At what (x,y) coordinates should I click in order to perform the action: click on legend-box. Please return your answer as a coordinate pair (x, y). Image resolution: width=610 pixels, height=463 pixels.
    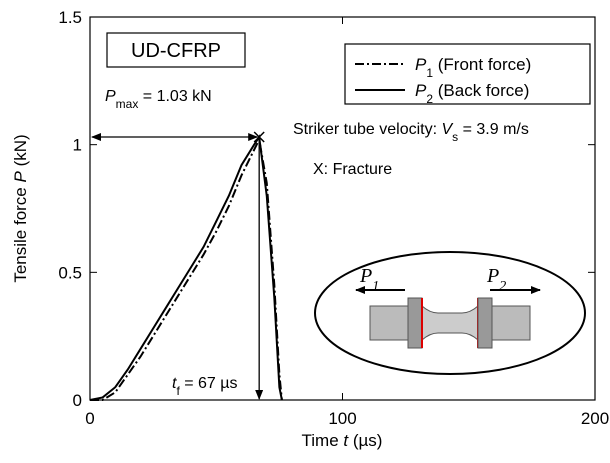
    Looking at the image, I should click on (467, 74).